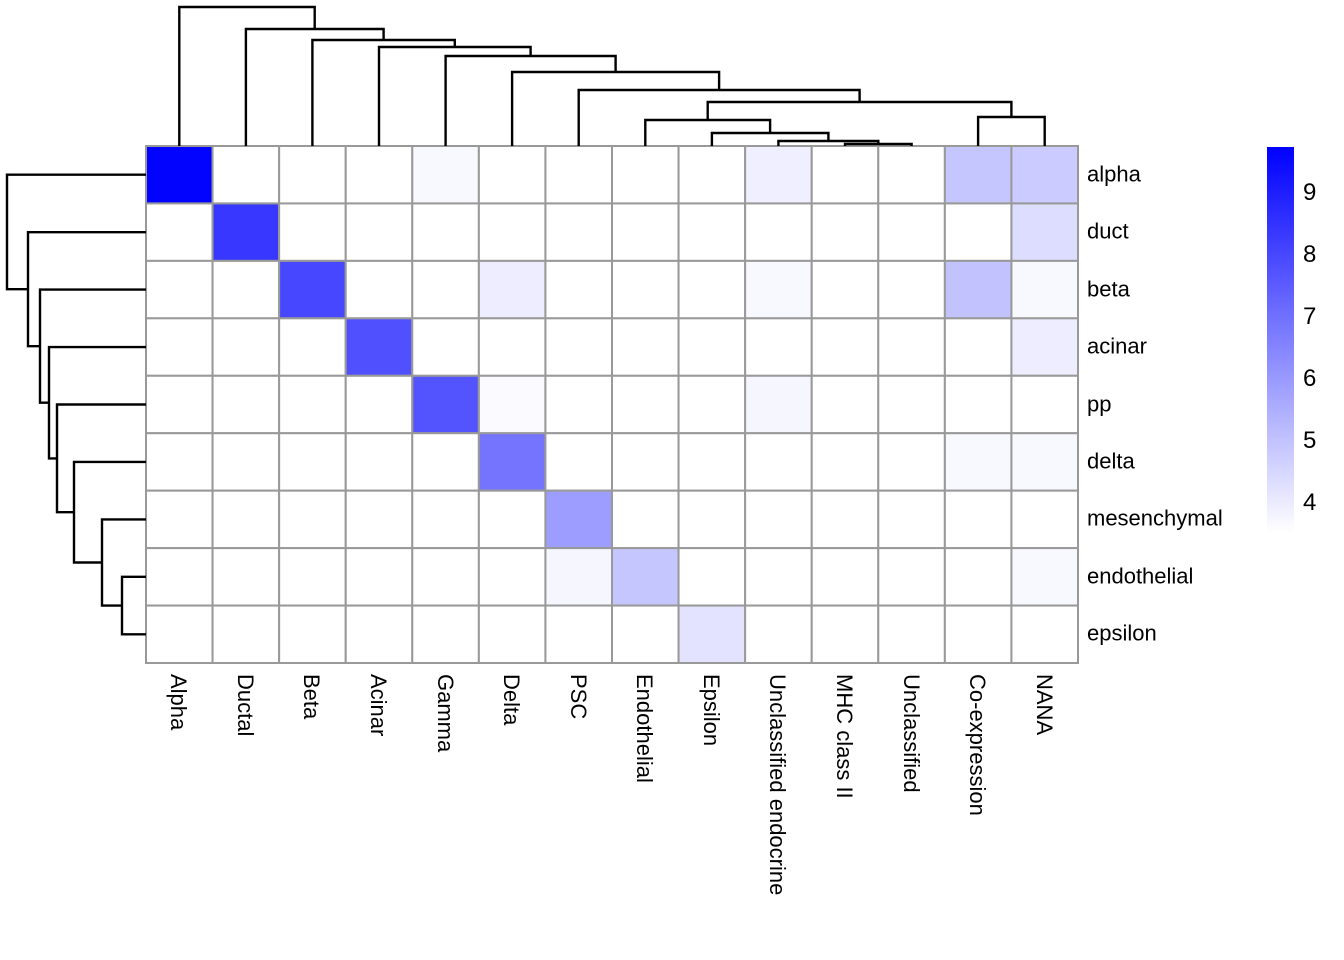  What do you see at coordinates (1108, 231) in the screenshot?
I see `row-label: duct` at bounding box center [1108, 231].